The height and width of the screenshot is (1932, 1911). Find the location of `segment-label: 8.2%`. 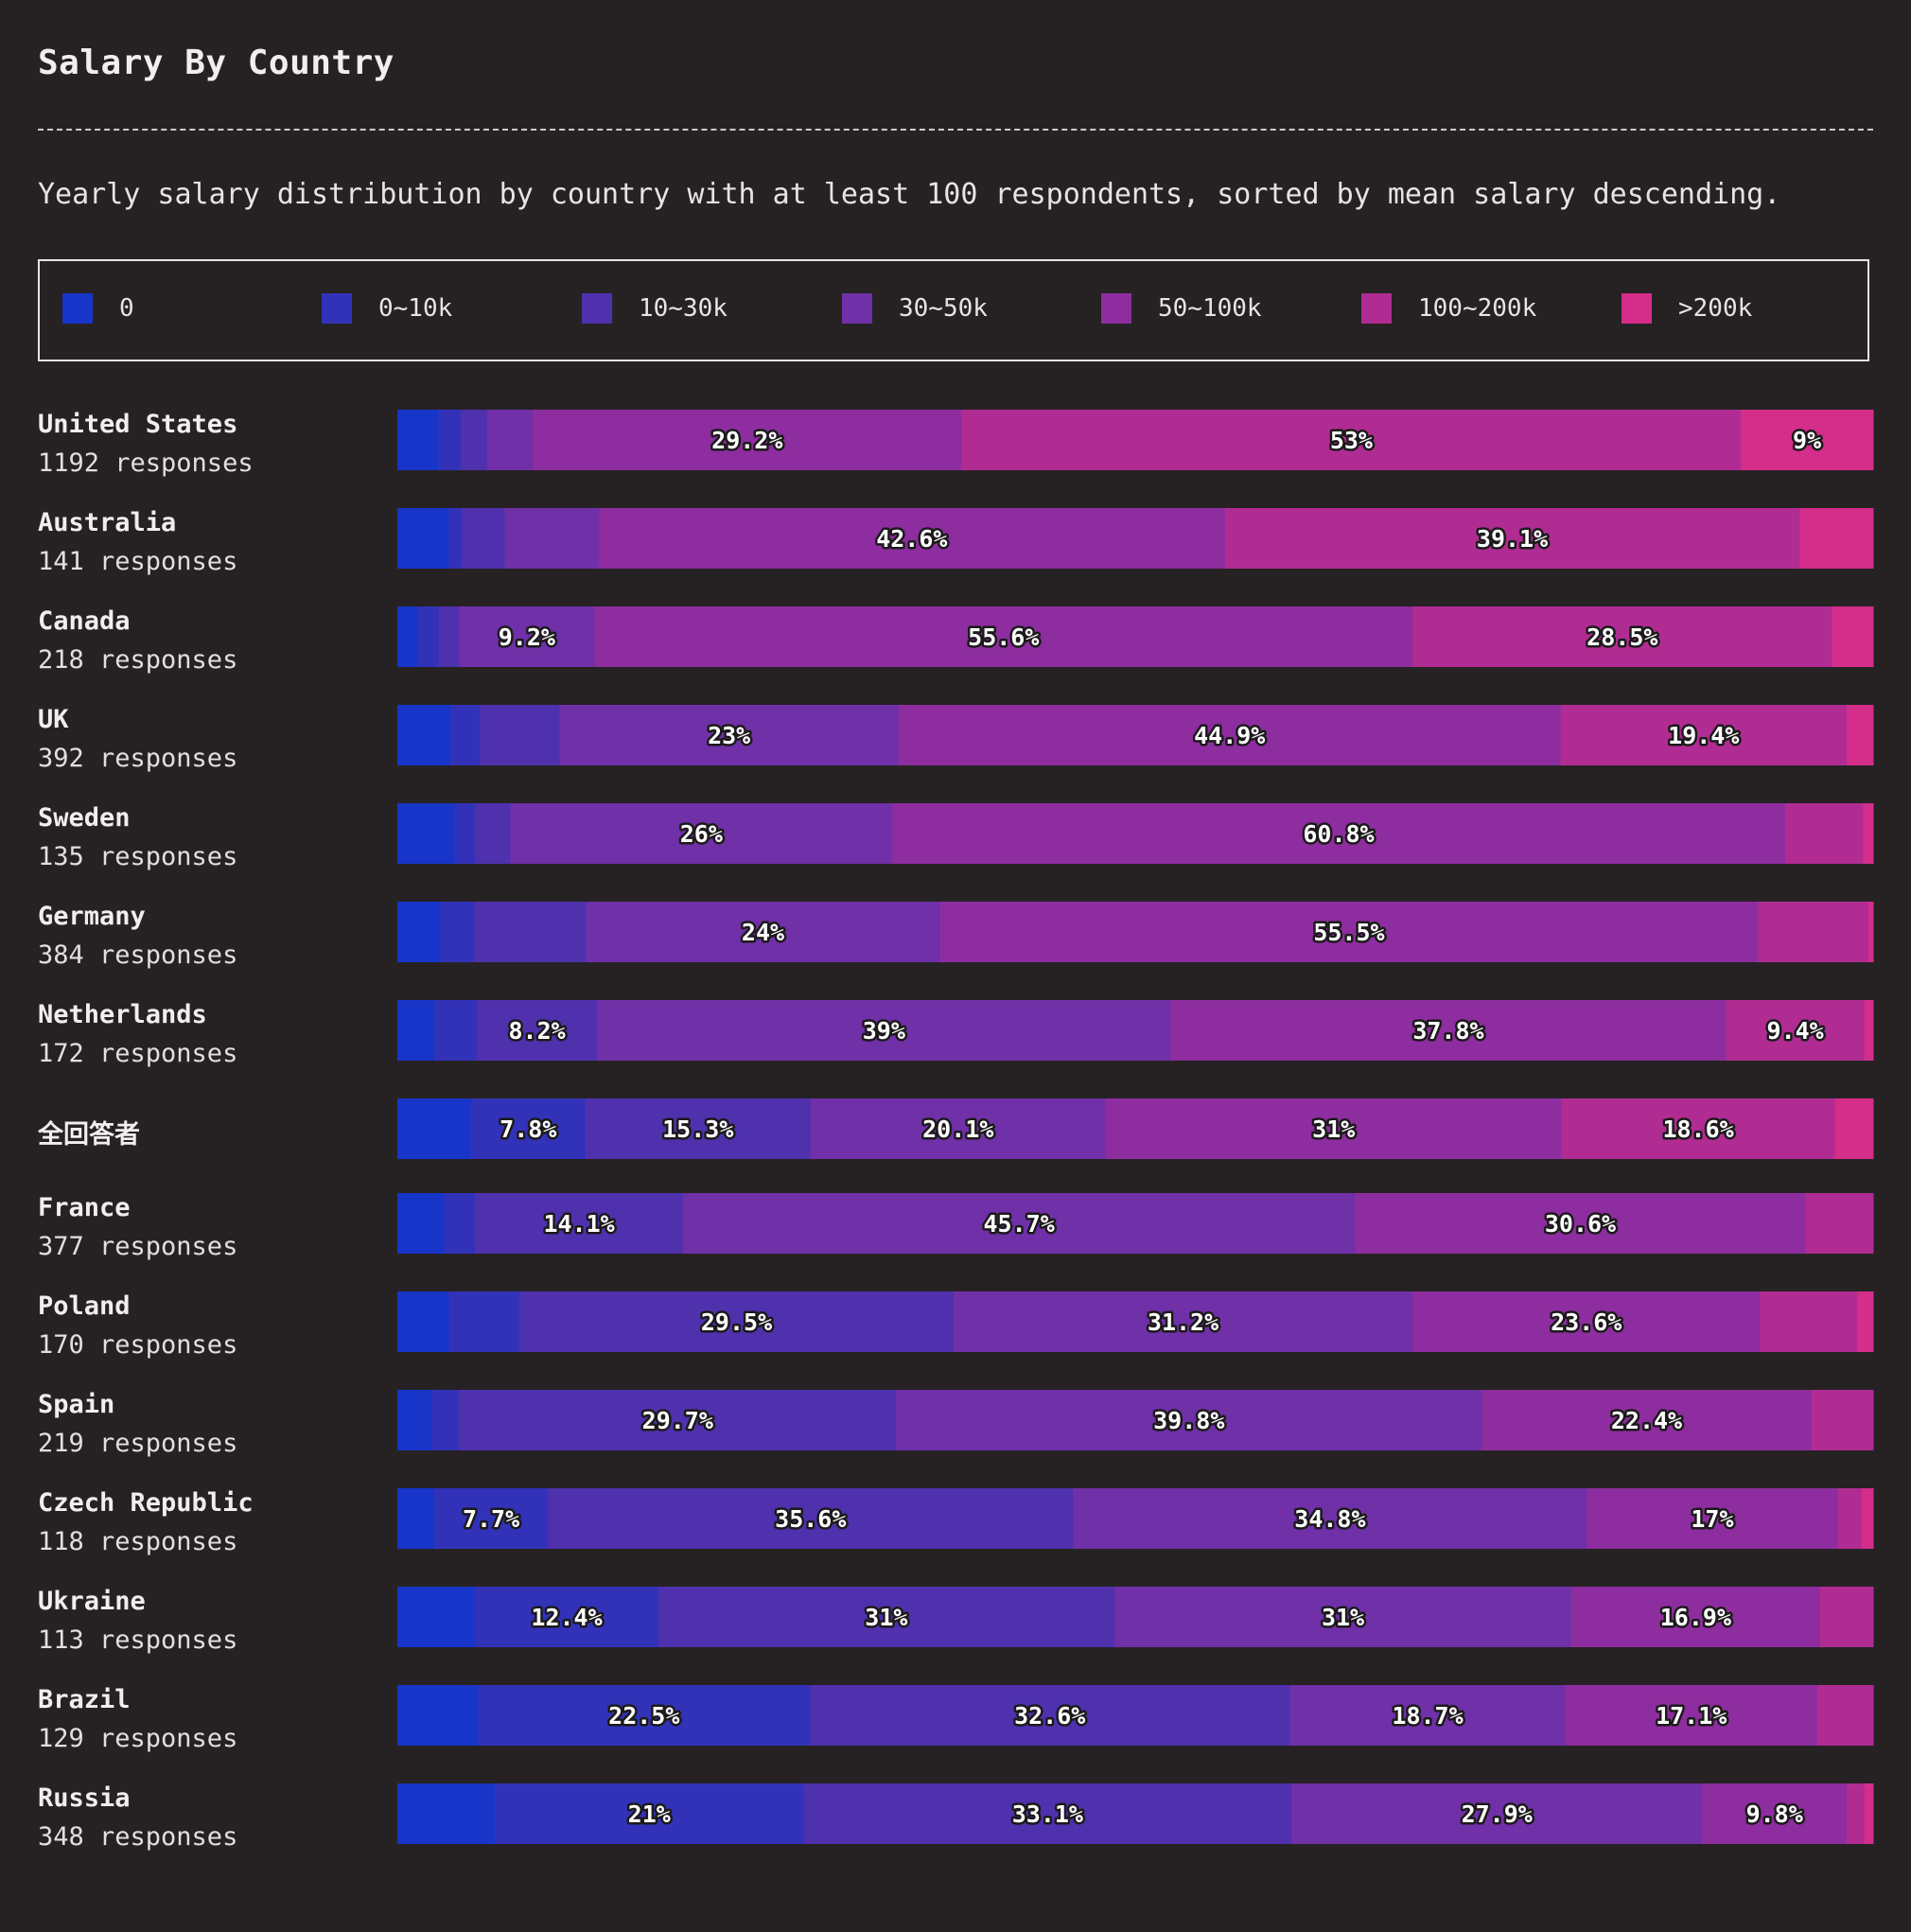

segment-label: 8.2% is located at coordinates (537, 1031).